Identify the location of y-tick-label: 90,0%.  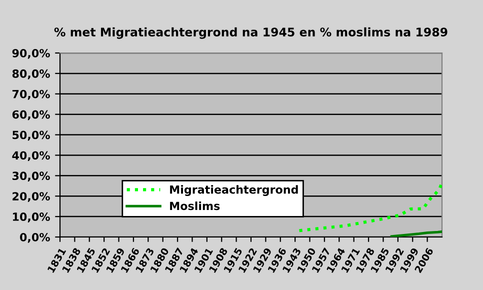
(31, 53).